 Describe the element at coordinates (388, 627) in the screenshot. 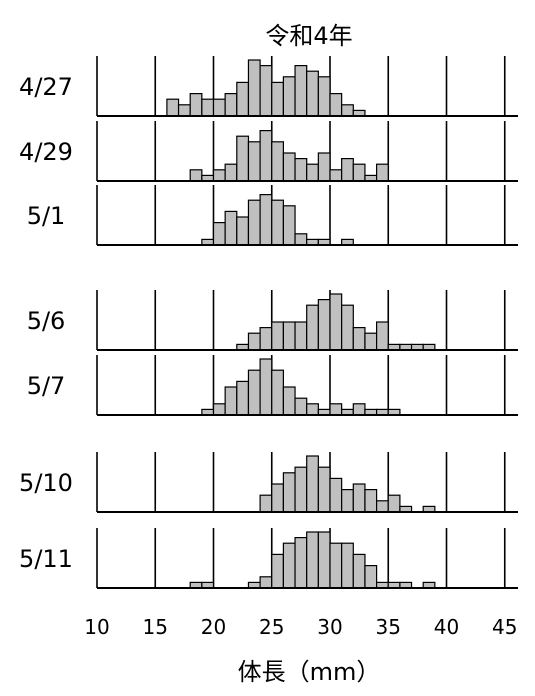

I see `x-tick-label: 35` at that location.